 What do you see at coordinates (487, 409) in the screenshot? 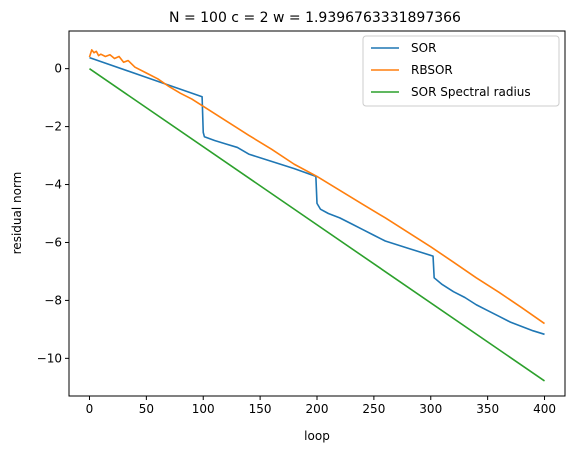
I see `x-tick-label: 350` at bounding box center [487, 409].